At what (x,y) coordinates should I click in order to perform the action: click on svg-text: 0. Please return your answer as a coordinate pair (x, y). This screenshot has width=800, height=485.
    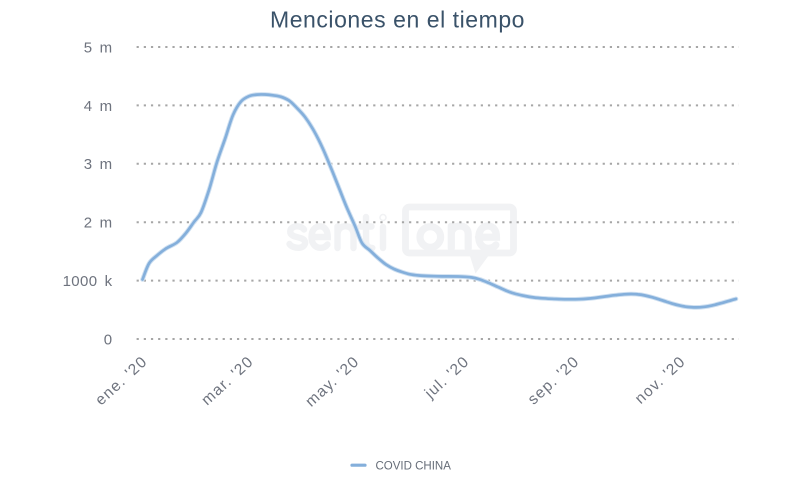
    Looking at the image, I should click on (108, 339).